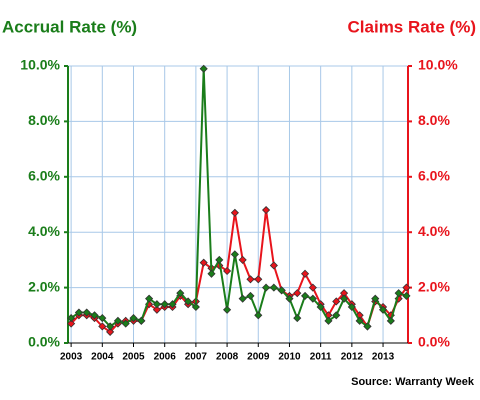 Image resolution: width=480 pixels, height=400 pixels. Describe the element at coordinates (133, 357) in the screenshot. I see `x-tick-label: 2005` at that location.